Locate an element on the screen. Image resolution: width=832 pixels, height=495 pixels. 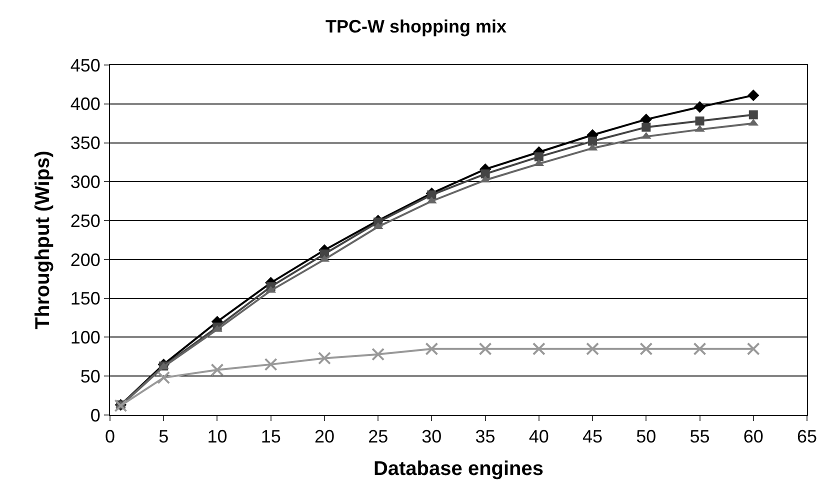
x-tick-label: 5 is located at coordinates (163, 436).